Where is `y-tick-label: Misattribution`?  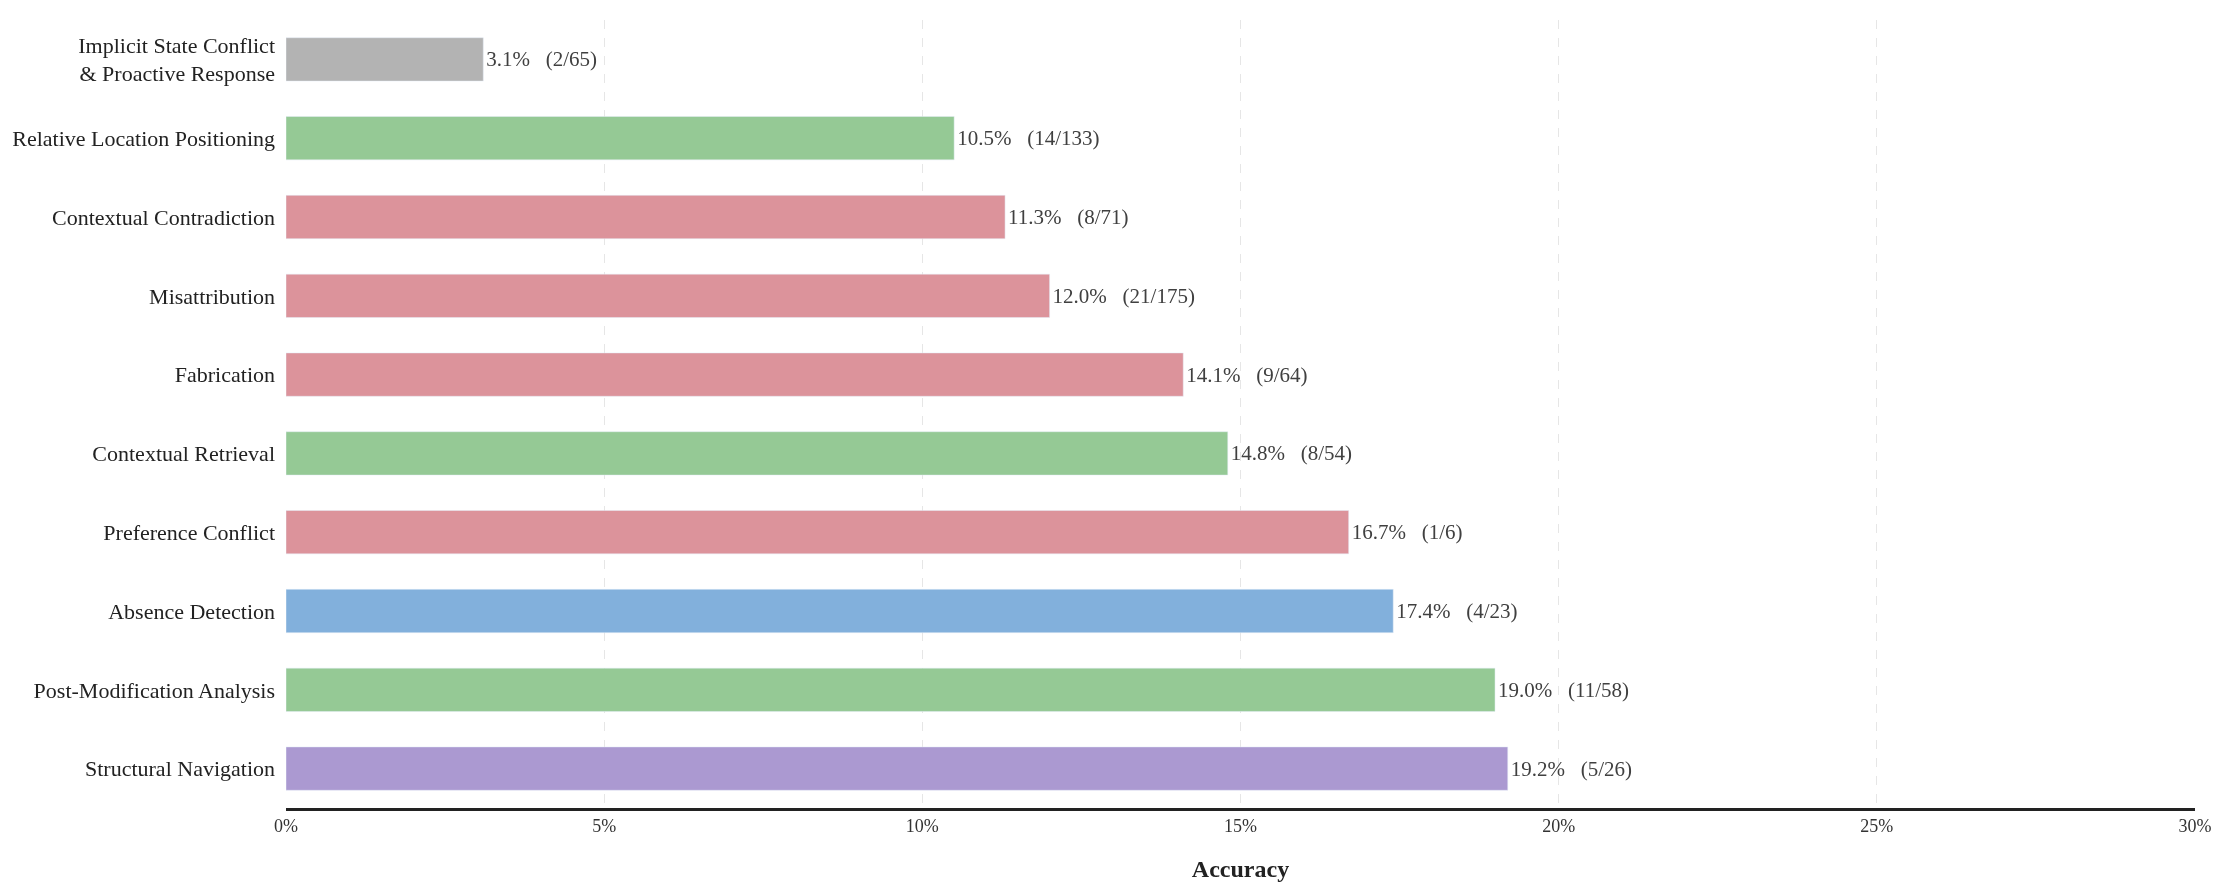 y-tick-label: Misattribution is located at coordinates (212, 296).